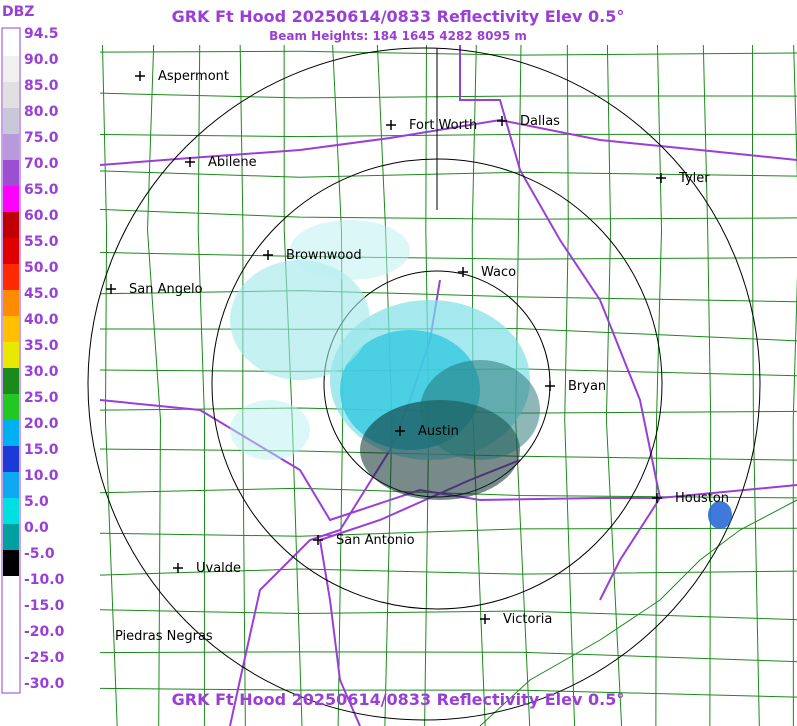  Describe the element at coordinates (41, 190) in the screenshot. I see `scale-label: 65.0` at that location.